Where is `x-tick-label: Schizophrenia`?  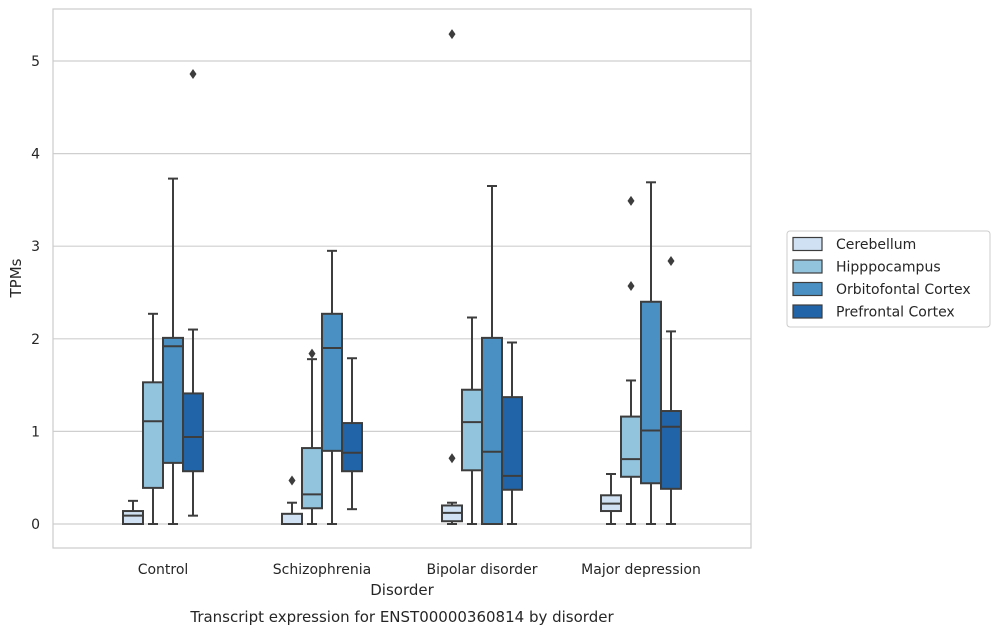 x-tick-label: Schizophrenia is located at coordinates (322, 570).